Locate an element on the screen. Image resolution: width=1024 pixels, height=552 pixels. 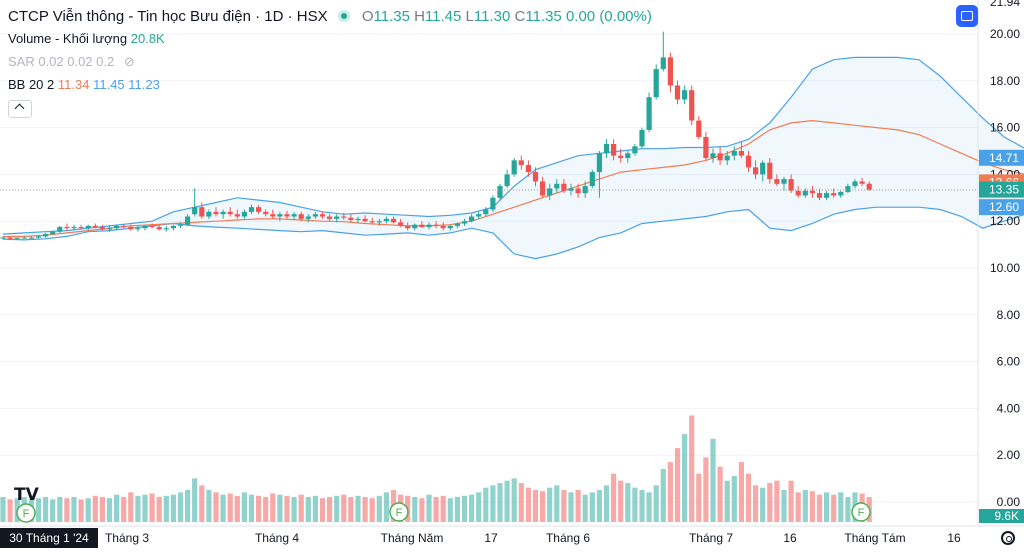
eye-off-icon: ⊘ is located at coordinates (129, 61).